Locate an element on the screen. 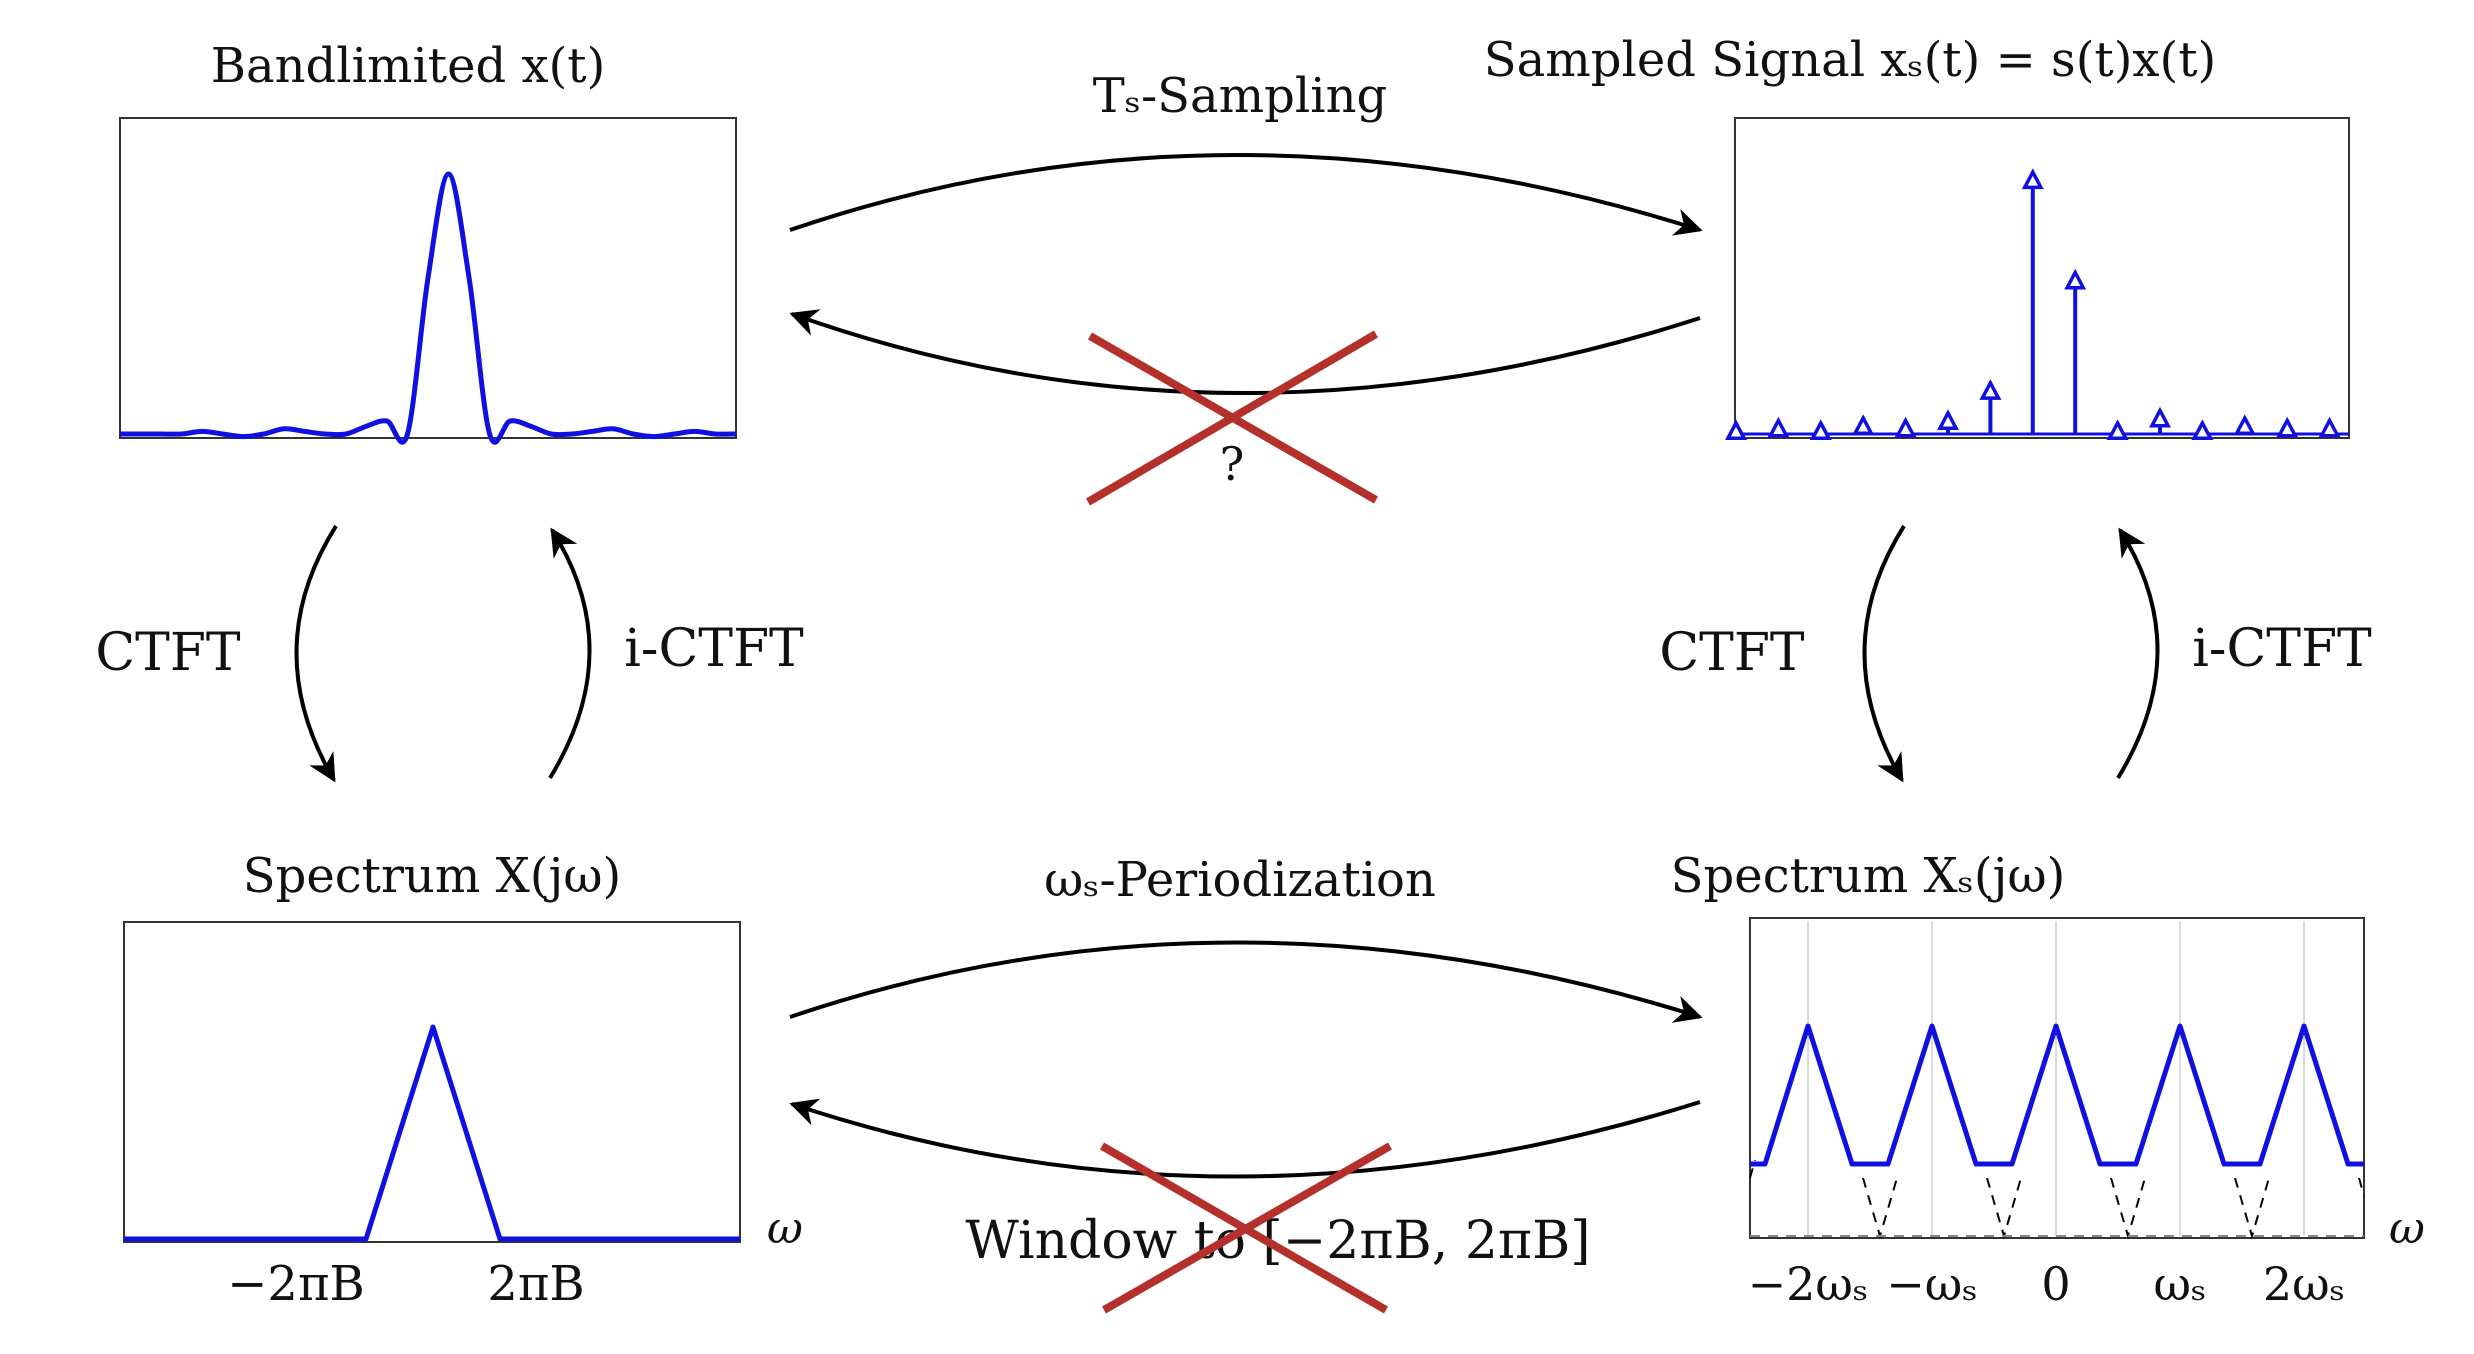 The image size is (2474, 1354). bl-spectrum-curve is located at coordinates (432, 1133).